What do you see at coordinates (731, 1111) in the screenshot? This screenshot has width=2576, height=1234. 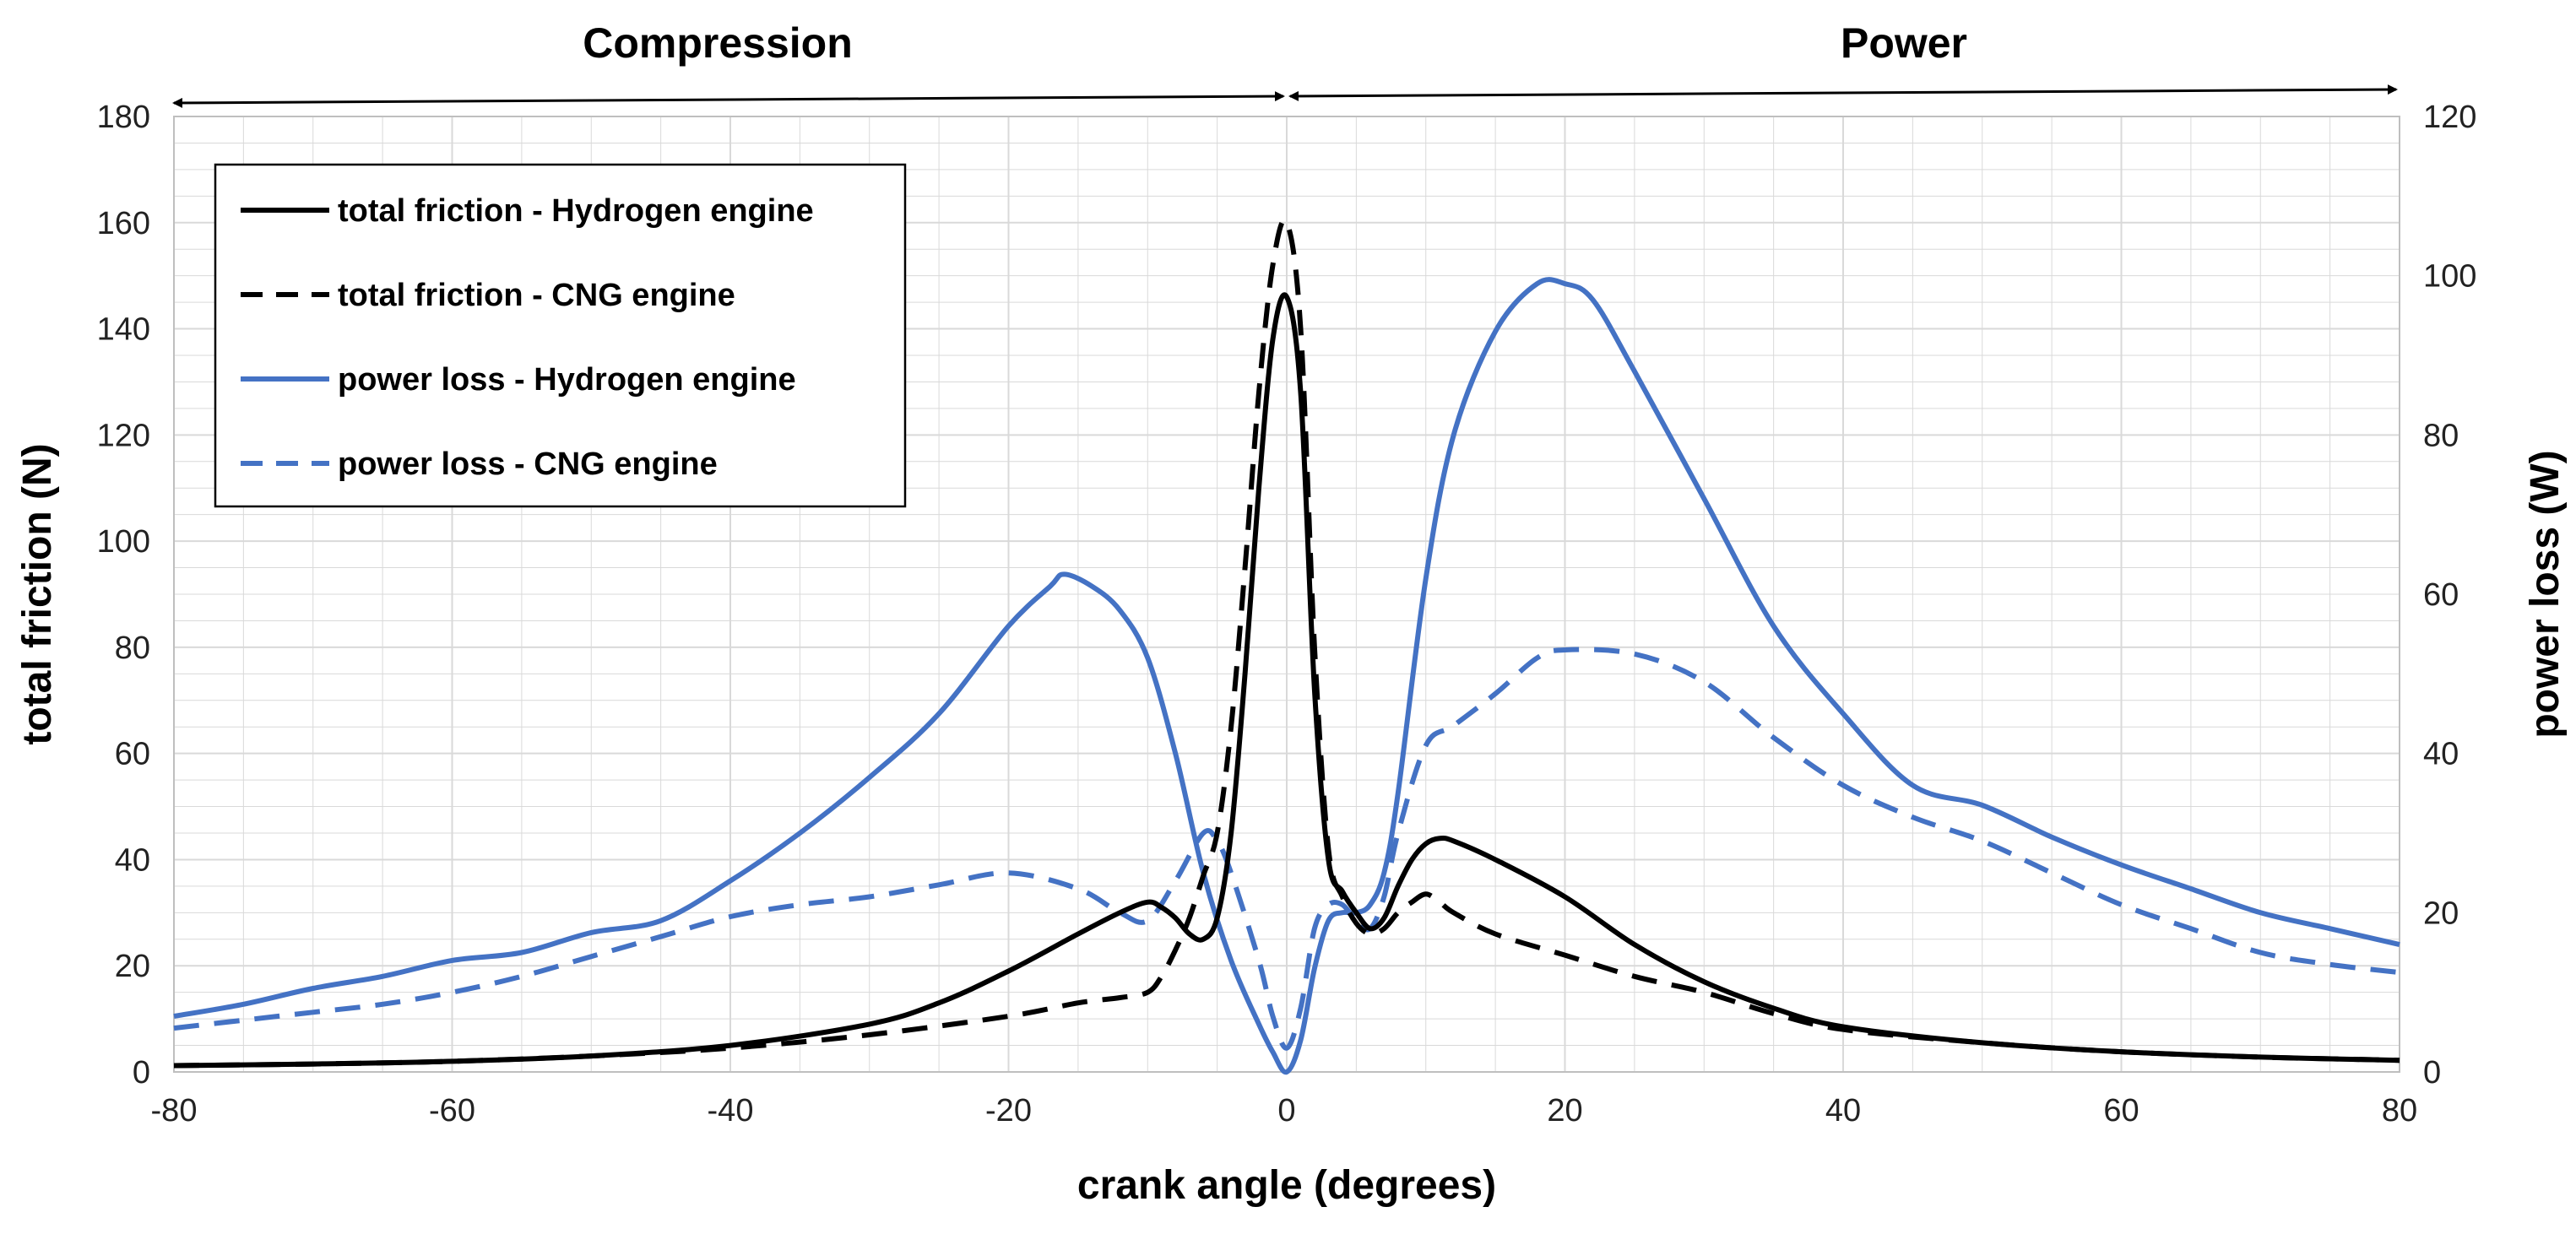 I see `x-tick-label: -40` at bounding box center [731, 1111].